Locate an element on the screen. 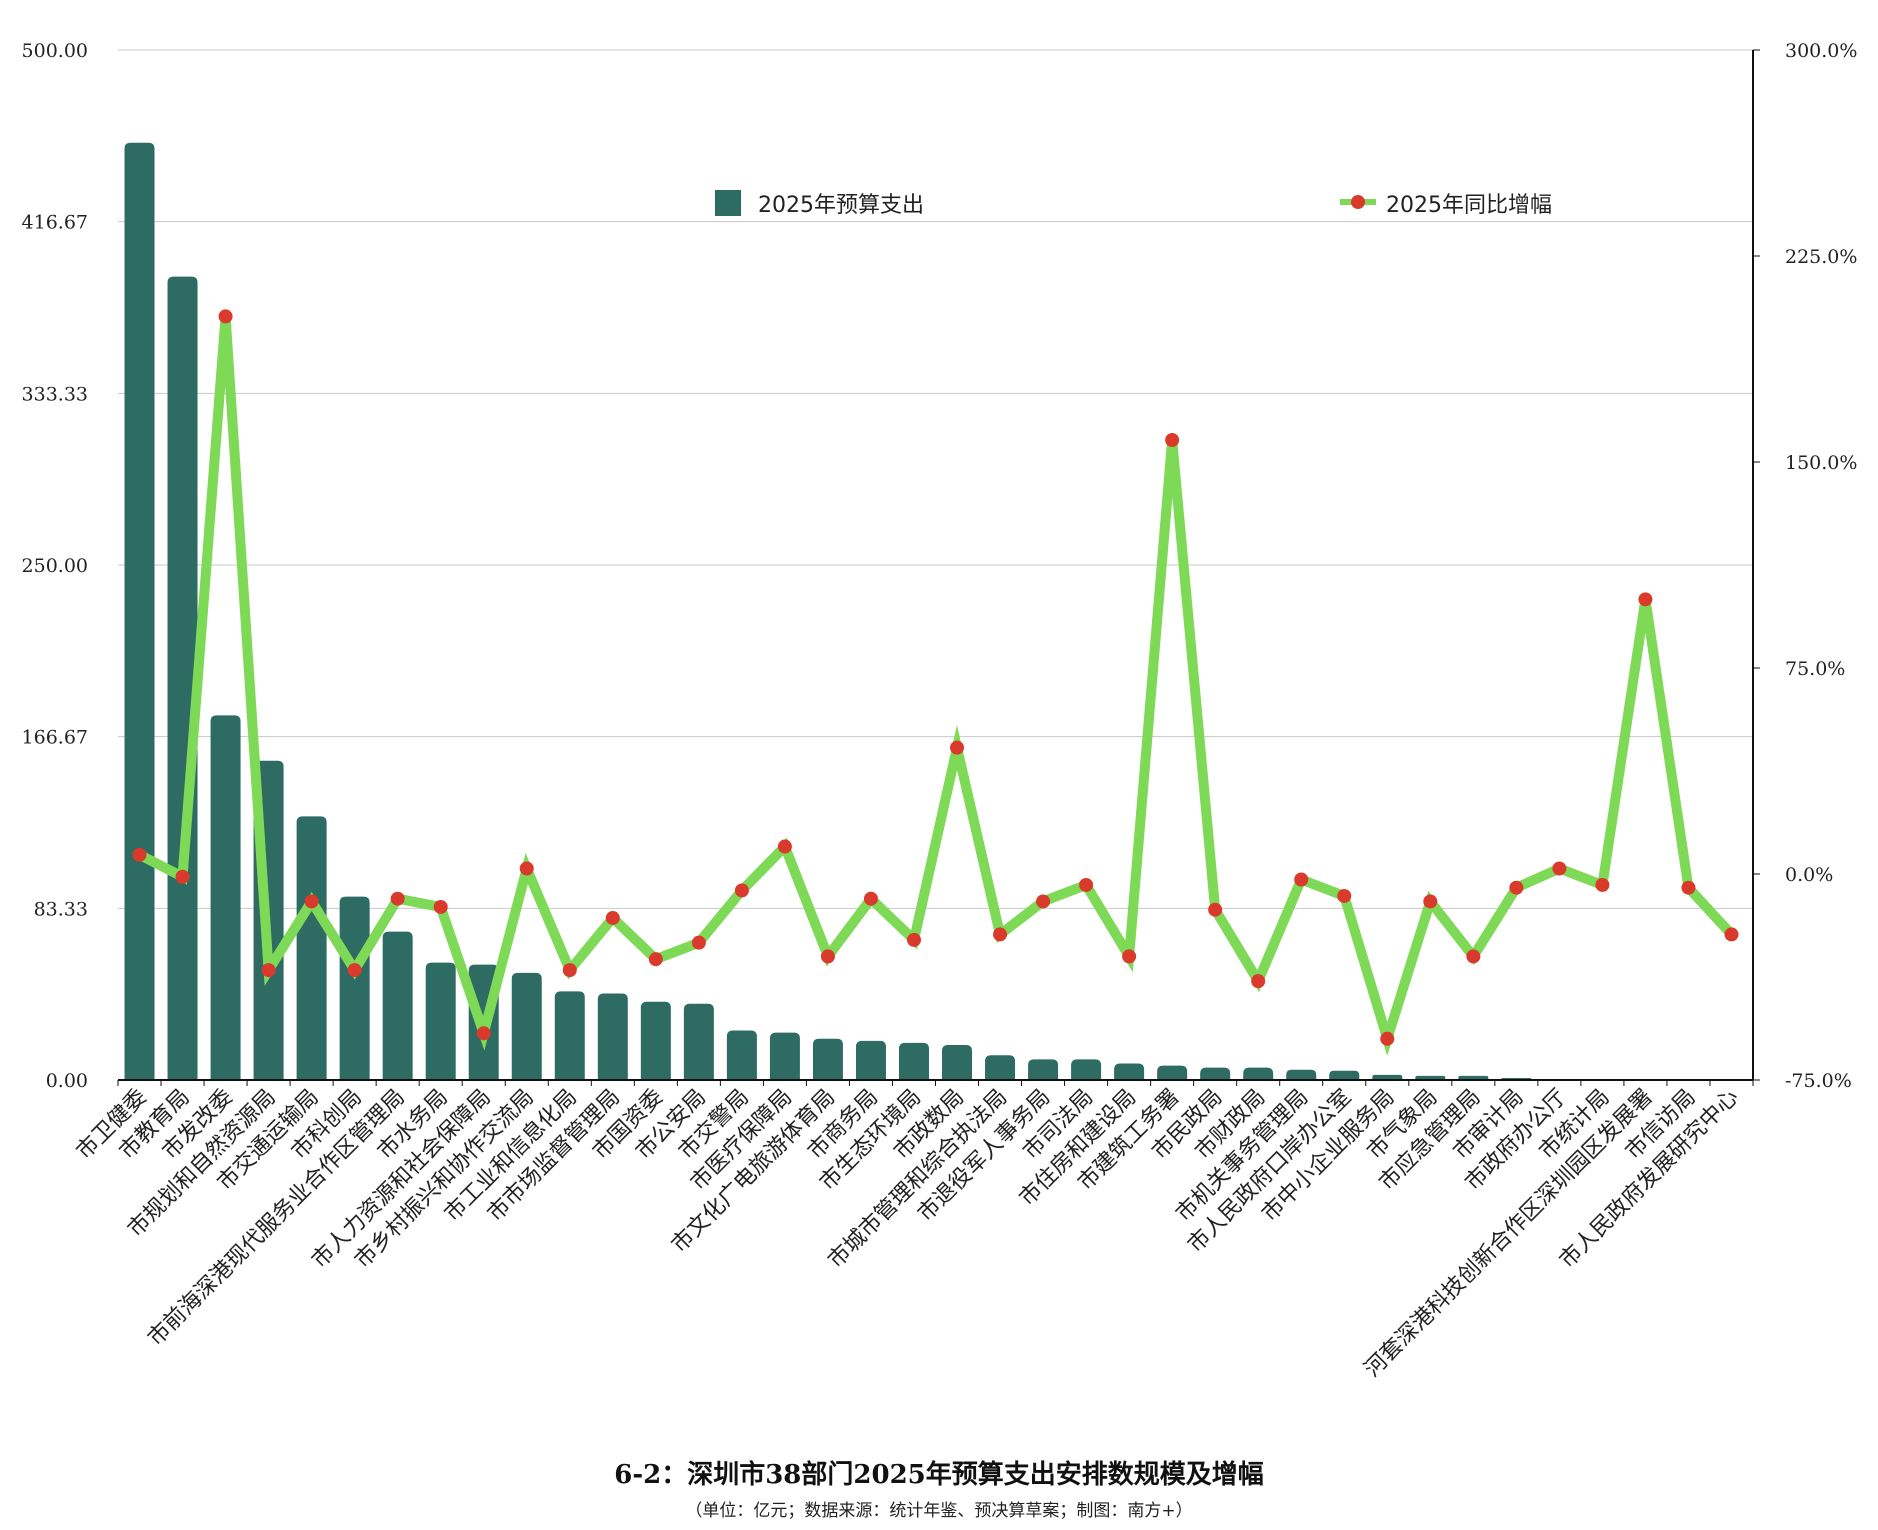  left-tick-label: 416.67 is located at coordinates (55, 223).